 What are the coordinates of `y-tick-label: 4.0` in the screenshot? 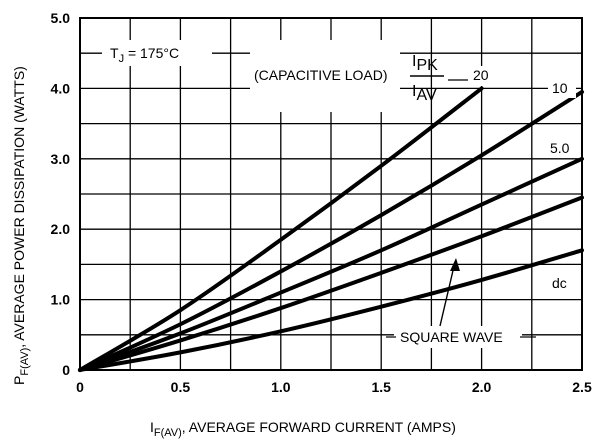 It's located at (61, 88).